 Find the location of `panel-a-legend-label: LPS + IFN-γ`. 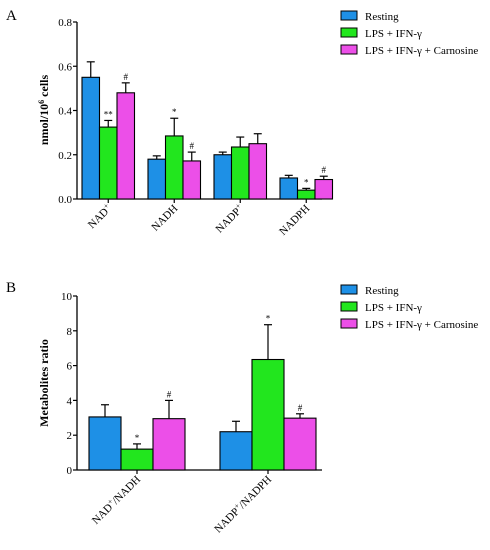

panel-a-legend-label: LPS + IFN-γ is located at coordinates (393, 34).